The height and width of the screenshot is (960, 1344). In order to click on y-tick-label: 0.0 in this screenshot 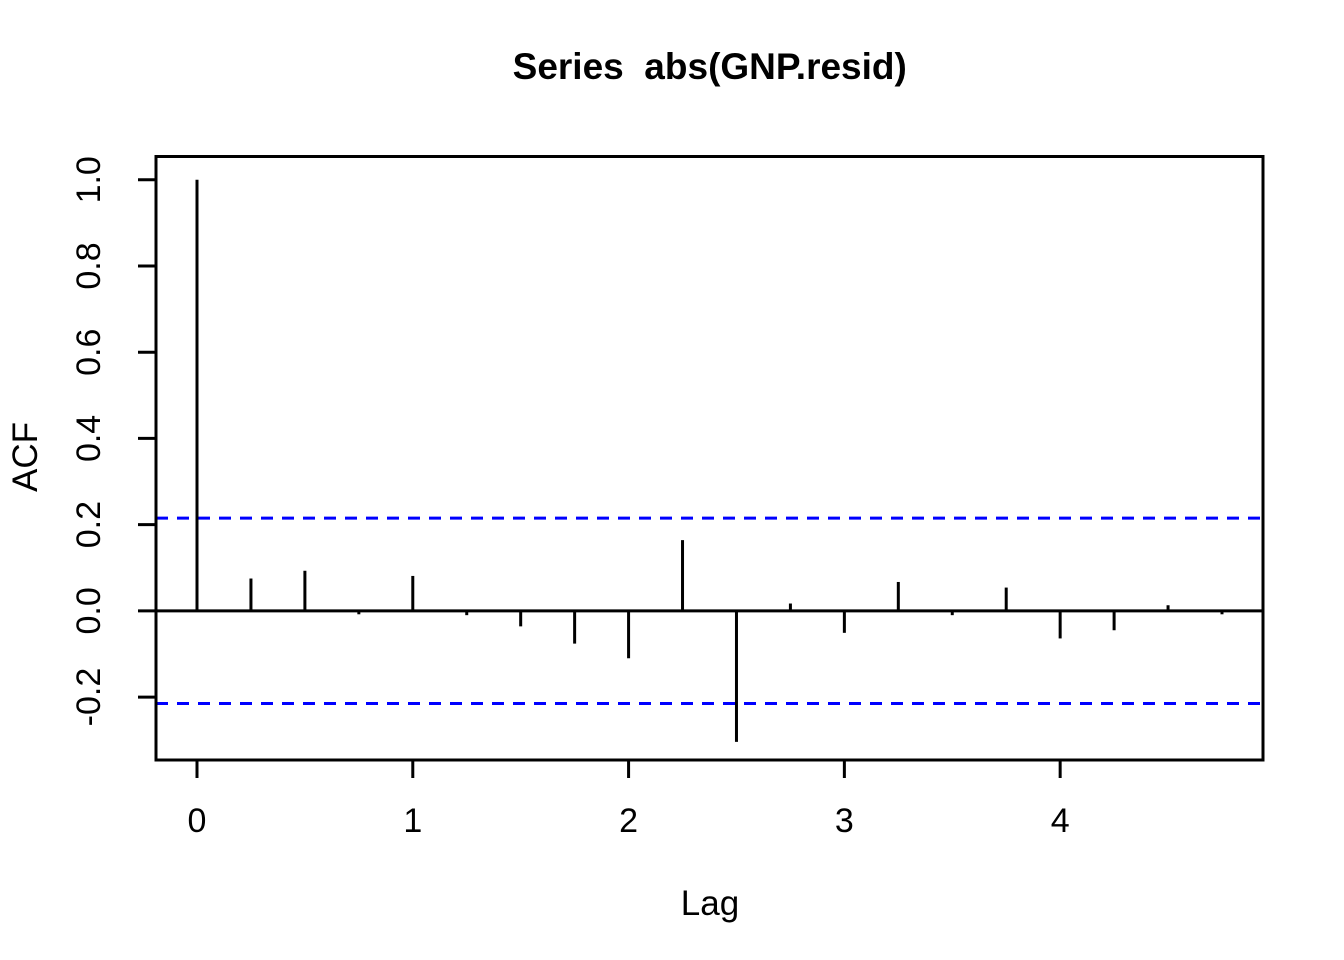, I will do `click(89, 610)`.